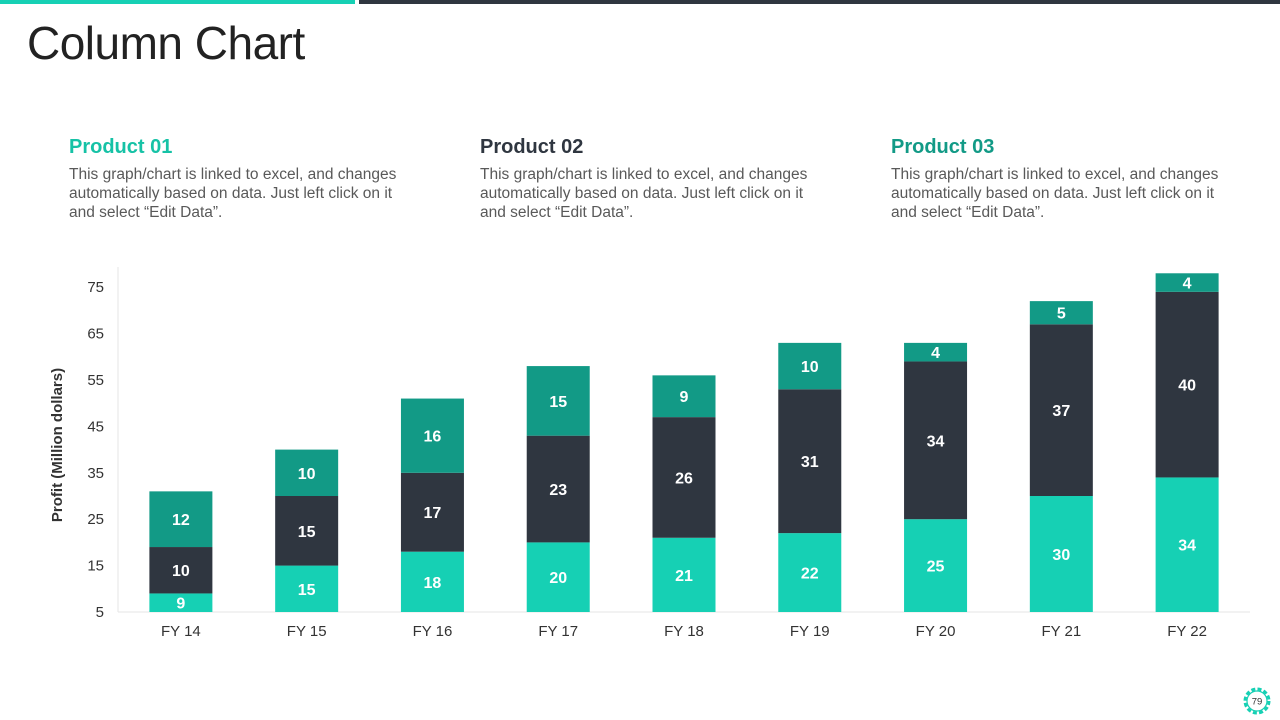 This screenshot has height=720, width=1280. Describe the element at coordinates (95, 380) in the screenshot. I see `y-tick-label: 55` at that location.